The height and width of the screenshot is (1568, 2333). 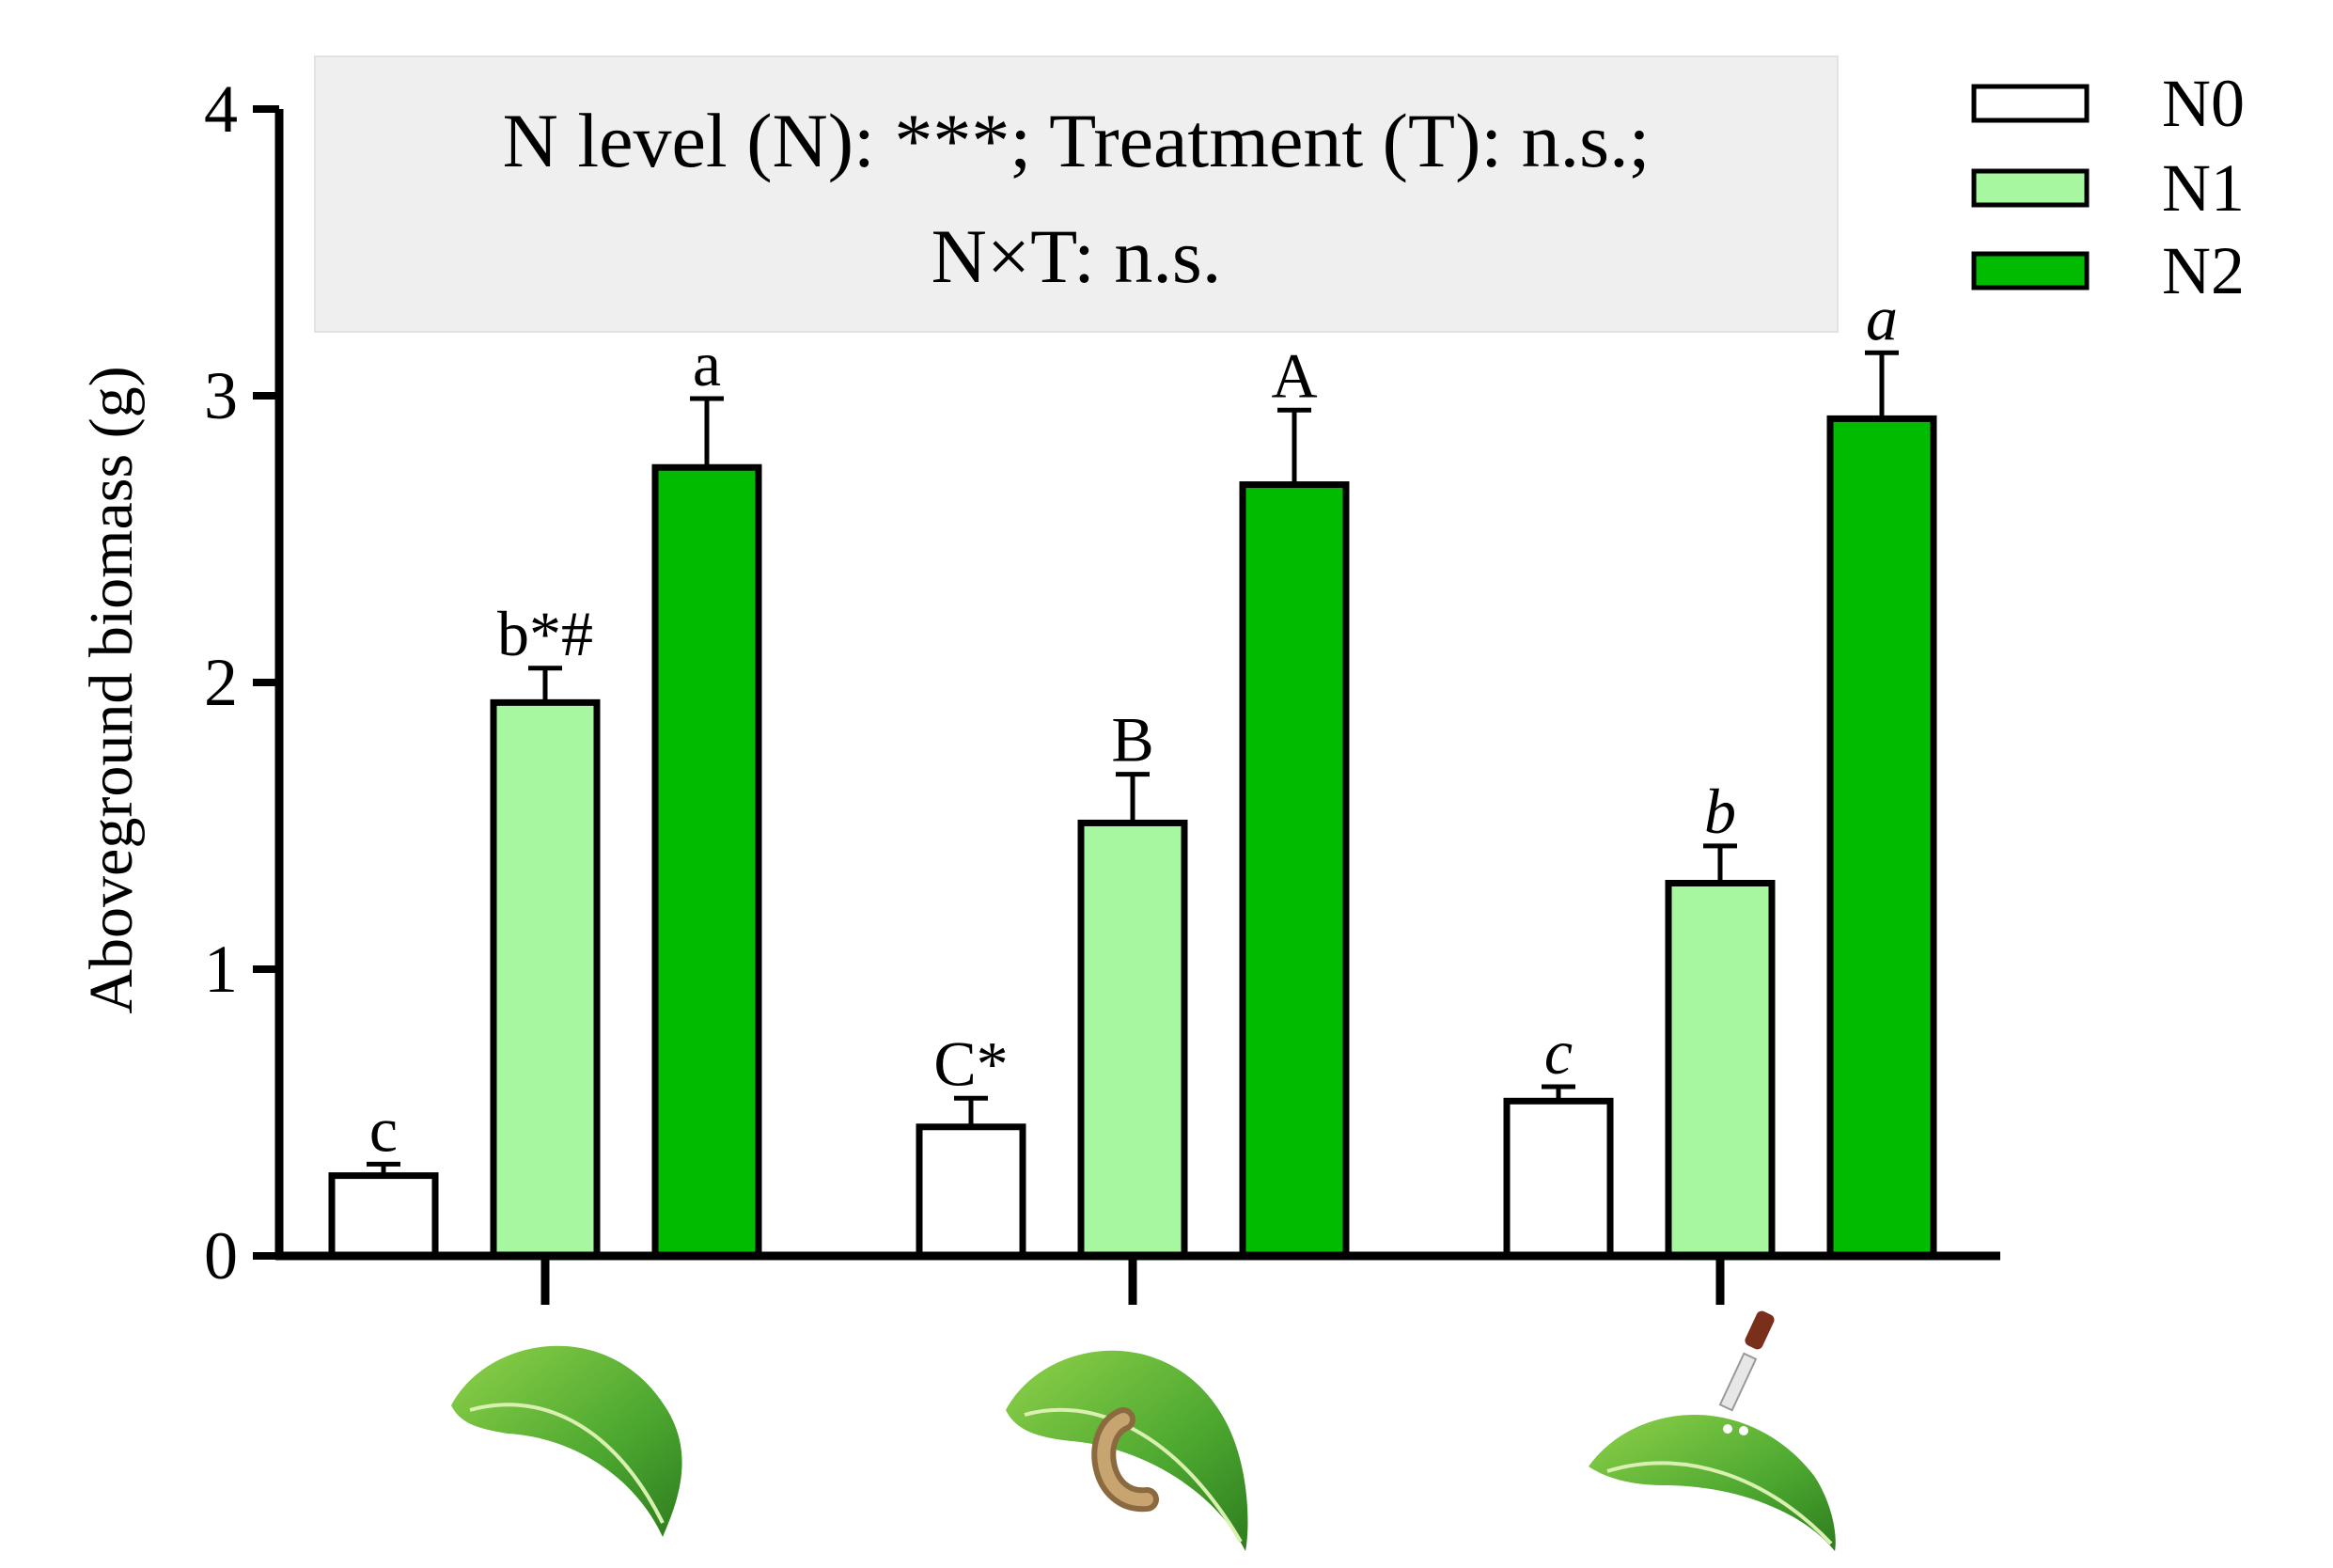 What do you see at coordinates (1558, 1052) in the screenshot?
I see `bar-label-n0-3: c` at bounding box center [1558, 1052].